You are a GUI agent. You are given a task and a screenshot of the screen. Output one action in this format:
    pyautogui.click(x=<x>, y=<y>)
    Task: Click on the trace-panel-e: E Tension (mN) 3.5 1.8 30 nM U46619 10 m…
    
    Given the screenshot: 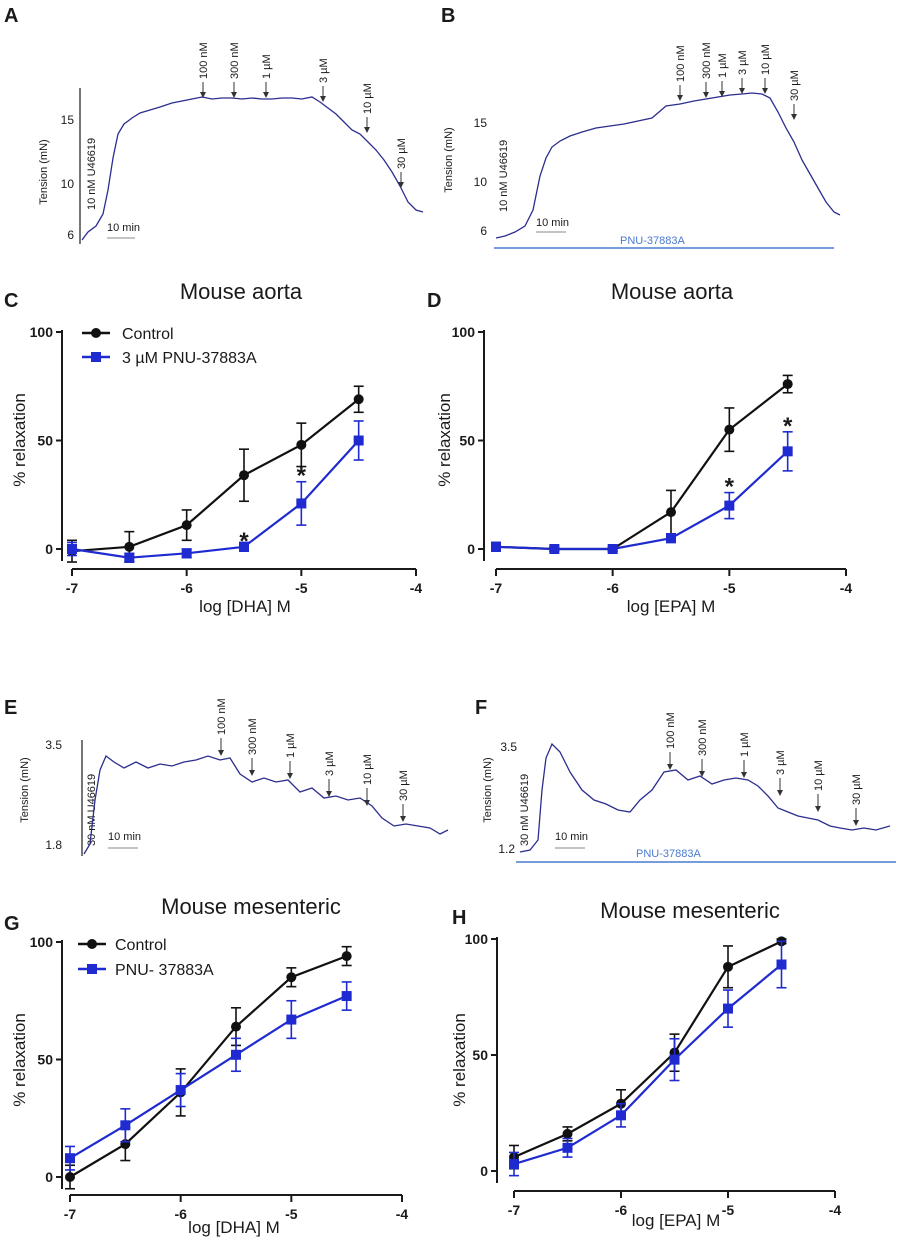 What is the action you would take?
    pyautogui.click(x=226, y=776)
    